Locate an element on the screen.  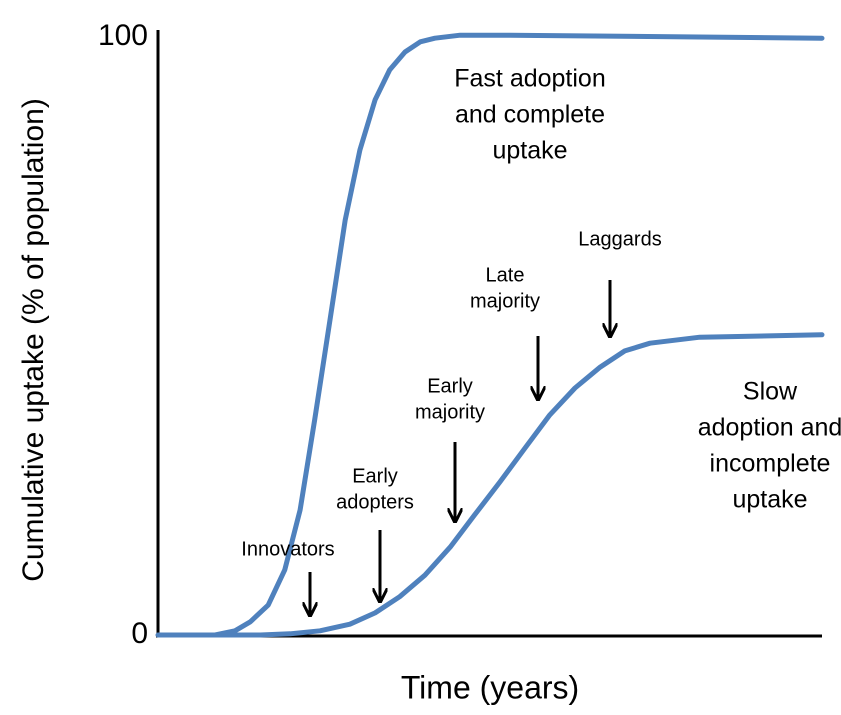
x-axis-label: Time (years) is located at coordinates (490, 687).